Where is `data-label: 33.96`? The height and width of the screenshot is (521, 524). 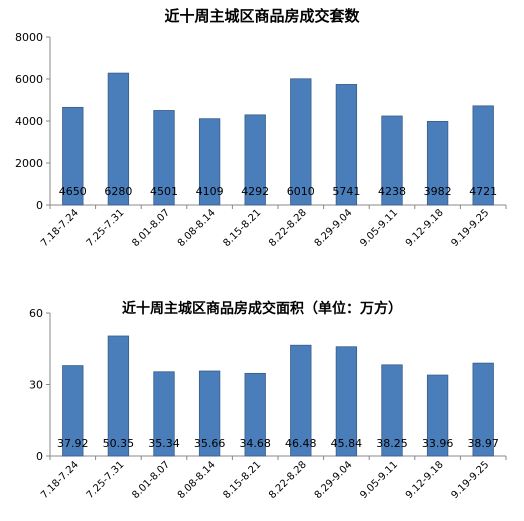 data-label: 33.96 is located at coordinates (438, 443).